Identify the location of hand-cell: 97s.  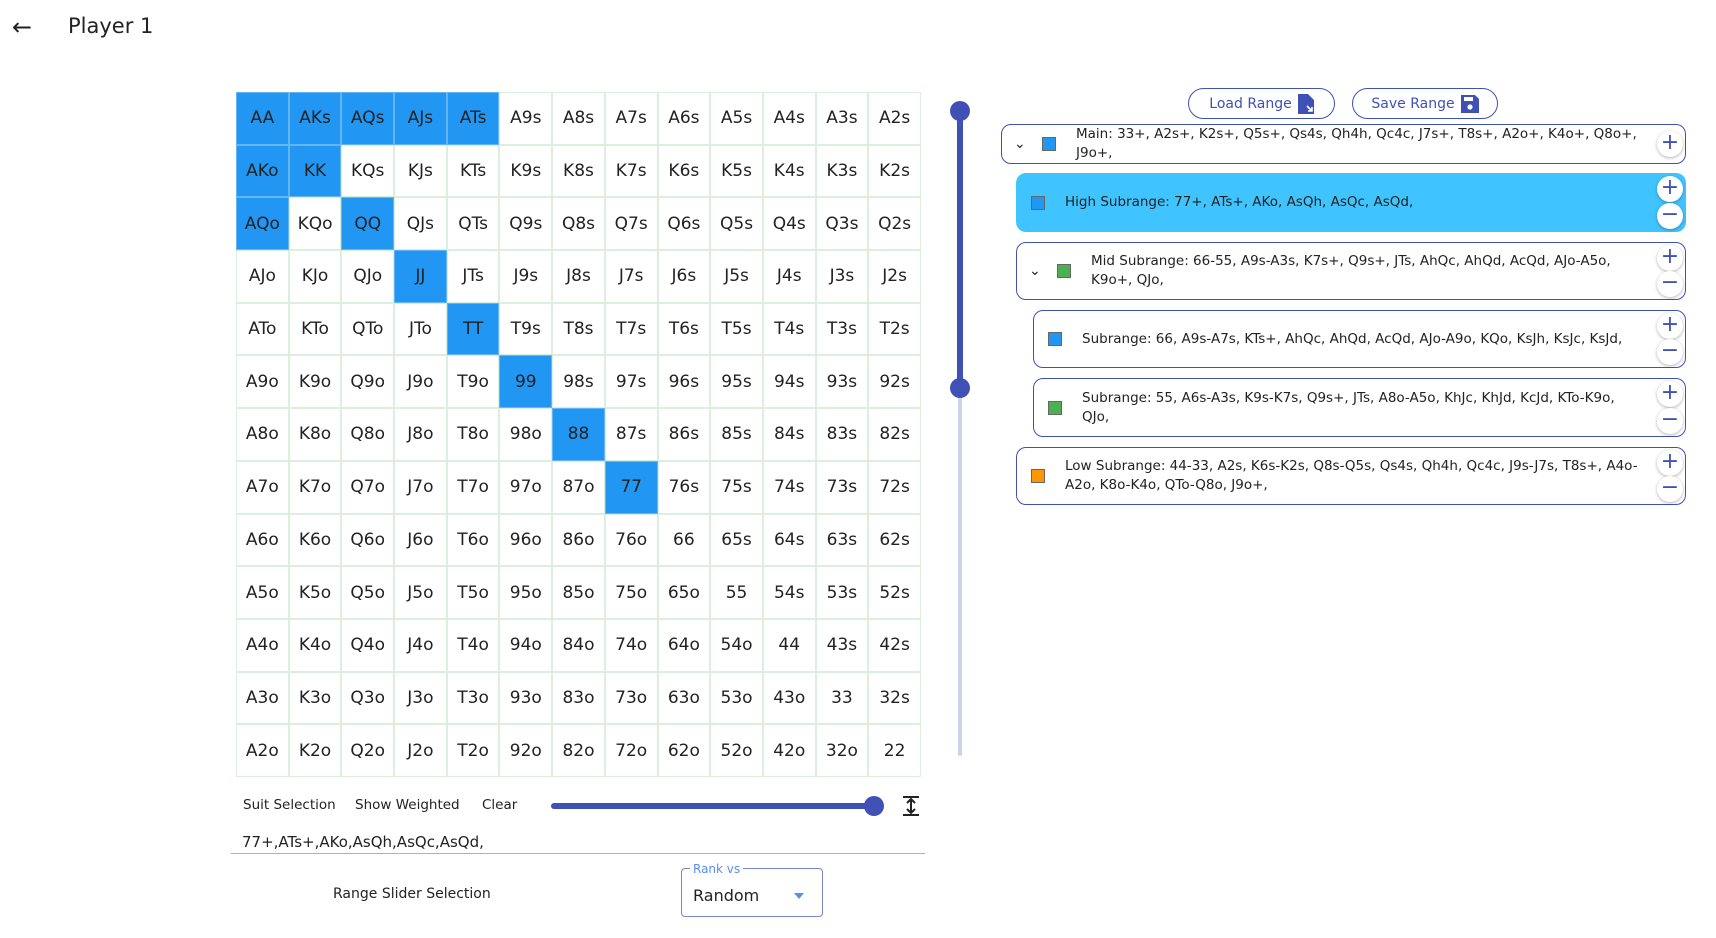
(631, 382).